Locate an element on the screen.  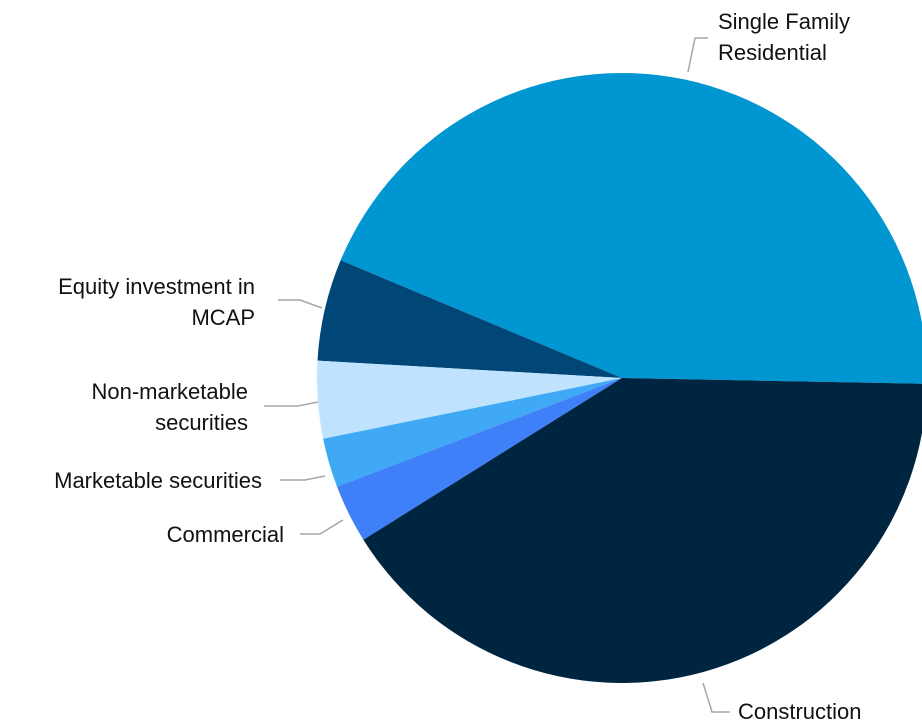
slice-label: Marketable securities is located at coordinates (158, 480).